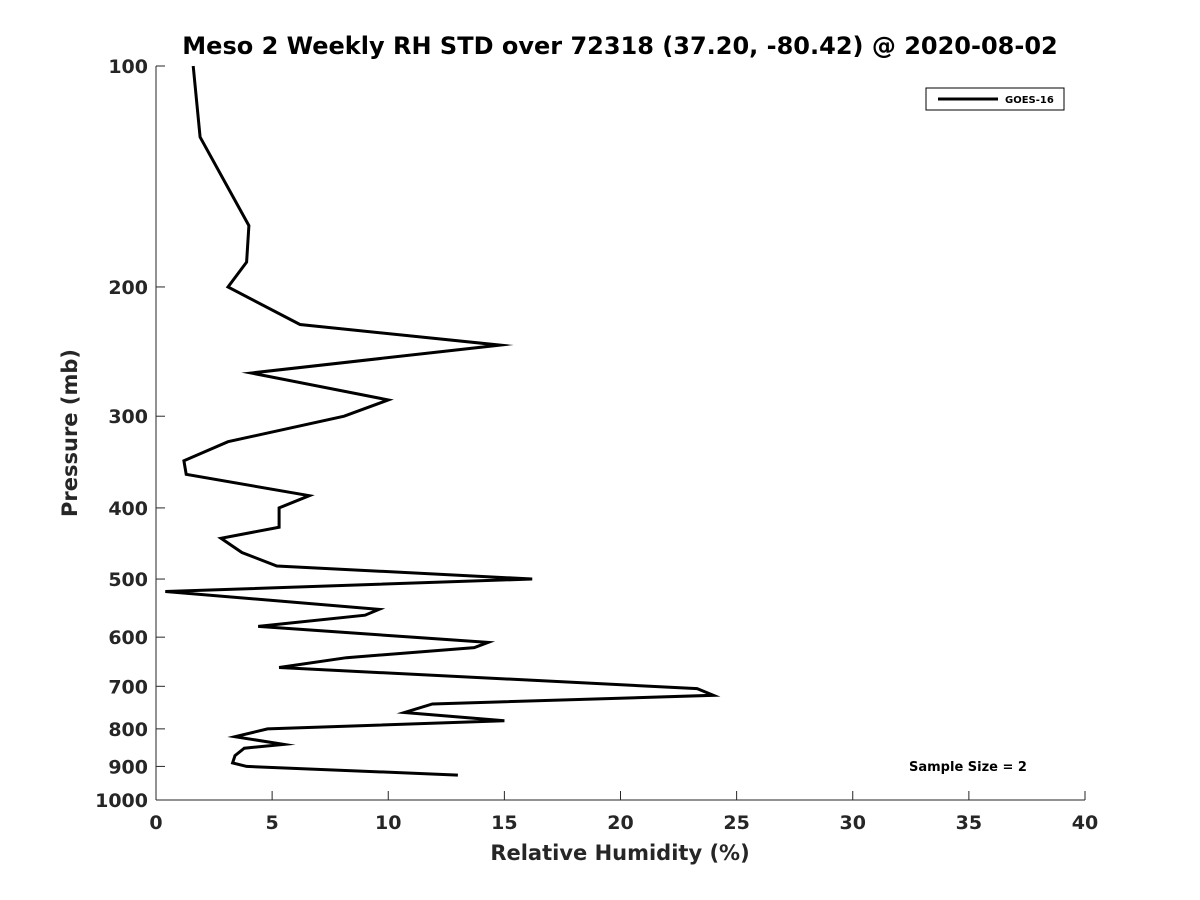  What do you see at coordinates (388, 823) in the screenshot?
I see `x-tick-label: 10` at bounding box center [388, 823].